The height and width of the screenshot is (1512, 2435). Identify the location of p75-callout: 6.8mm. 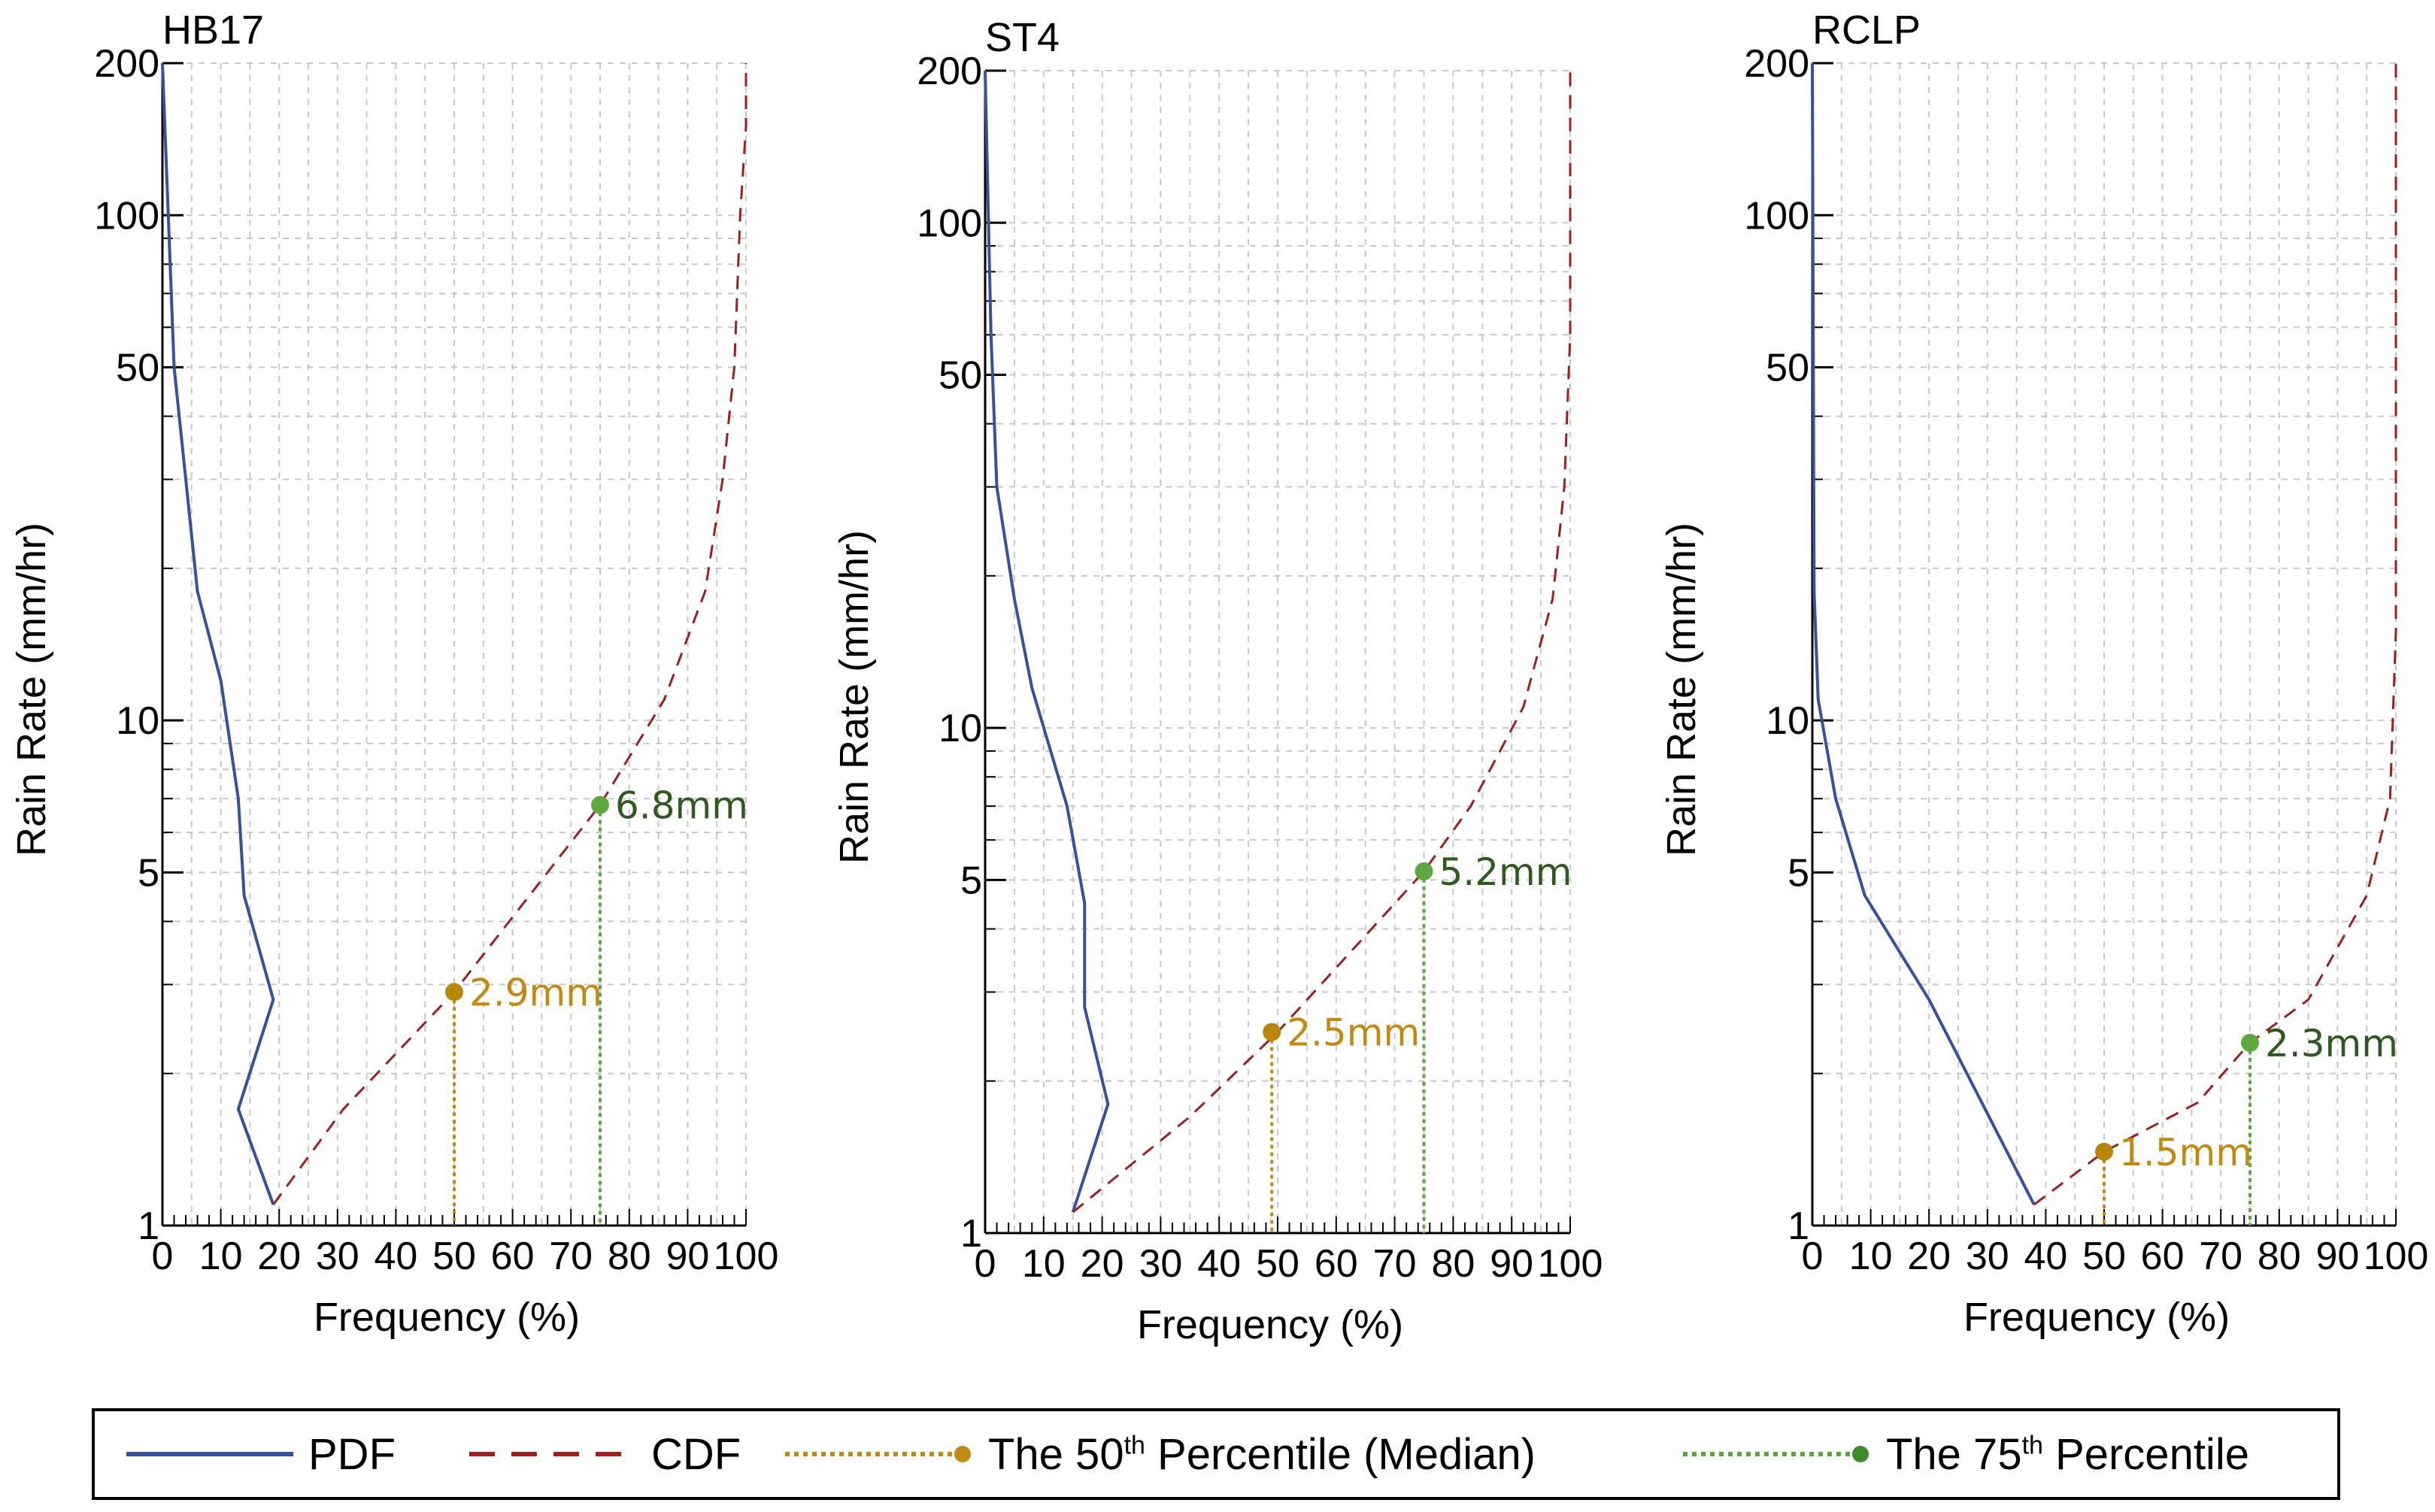
(681, 806).